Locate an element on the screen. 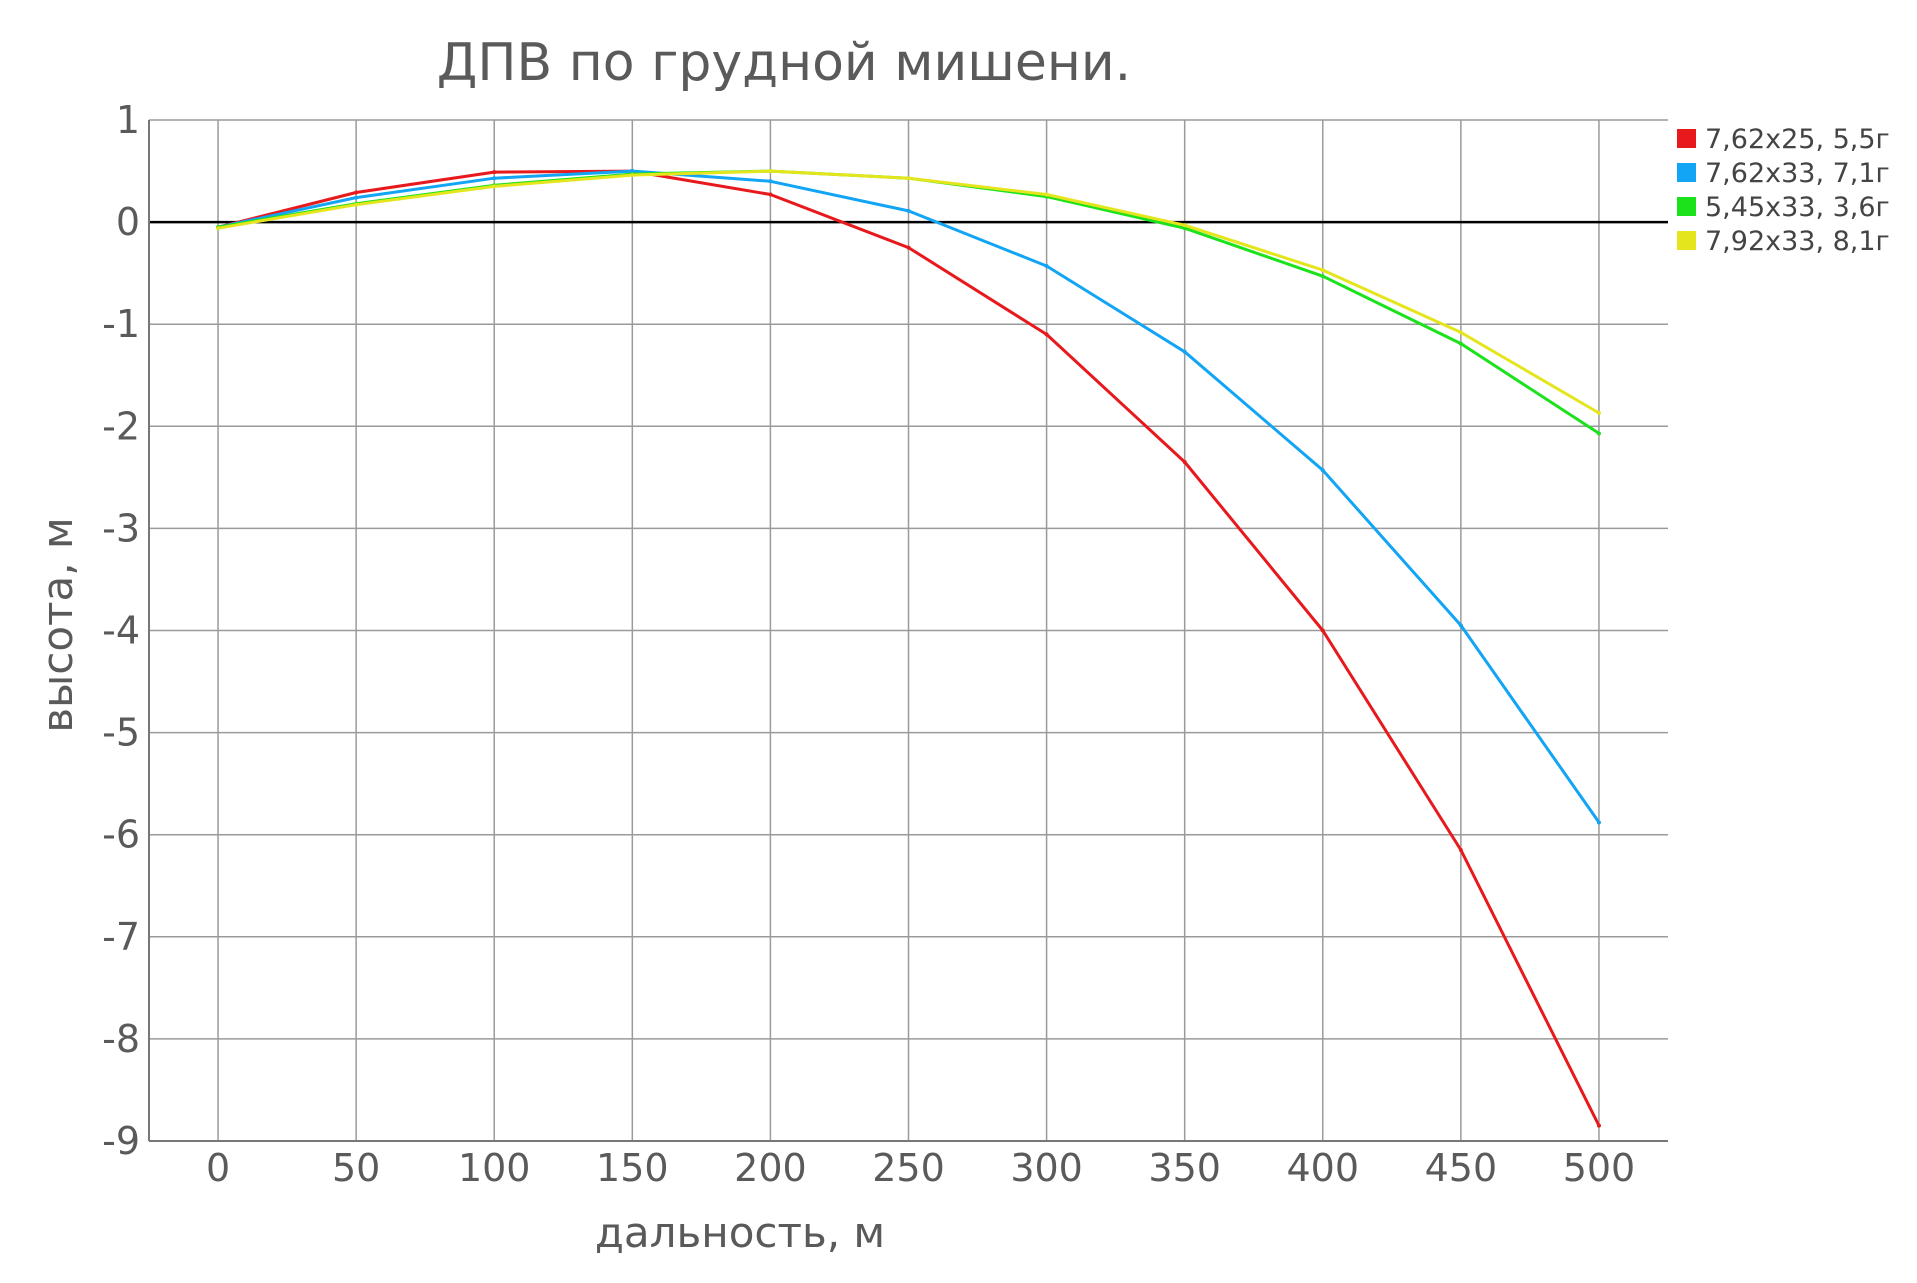 Image resolution: width=1917 pixels, height=1283 pixels. chart-title: ДПВ по грудной мишени. is located at coordinates (784, 63).